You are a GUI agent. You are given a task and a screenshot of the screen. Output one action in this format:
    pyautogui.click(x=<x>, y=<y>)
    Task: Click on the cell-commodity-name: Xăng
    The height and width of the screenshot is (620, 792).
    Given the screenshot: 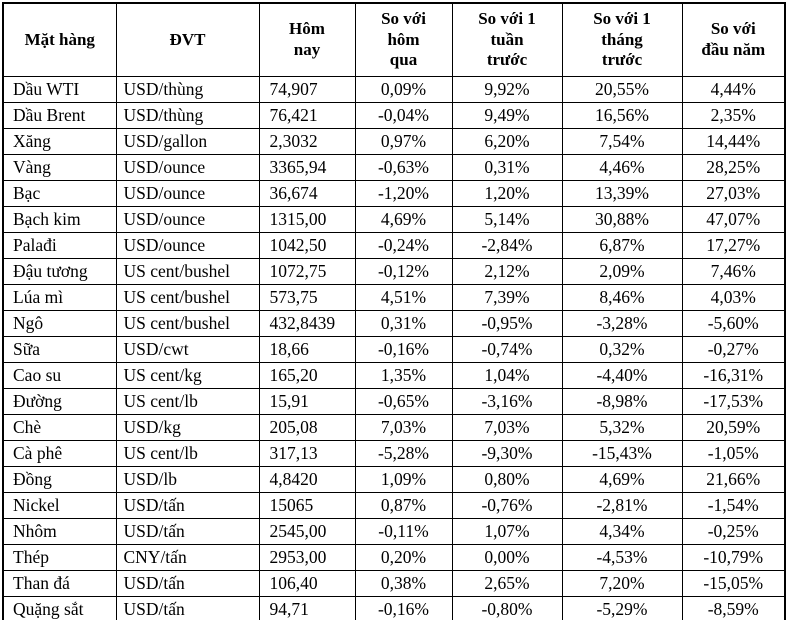 What is the action you would take?
    pyautogui.click(x=59, y=141)
    